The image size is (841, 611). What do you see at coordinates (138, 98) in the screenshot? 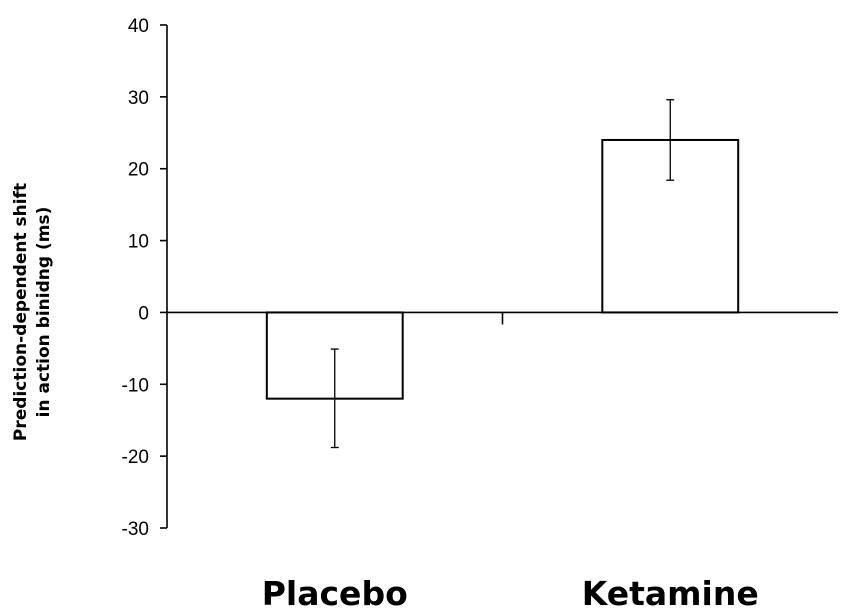
I see `y-tick-label: 30` at bounding box center [138, 98].